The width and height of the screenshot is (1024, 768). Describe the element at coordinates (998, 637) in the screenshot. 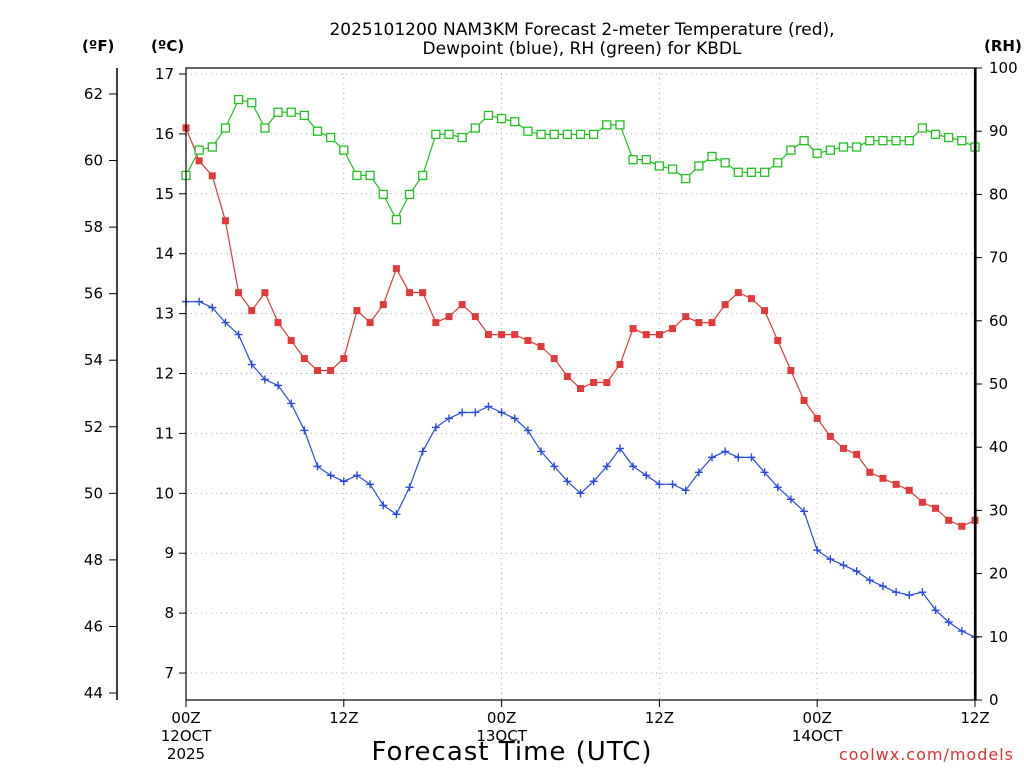

I see `rh-tick-label: 10` at that location.